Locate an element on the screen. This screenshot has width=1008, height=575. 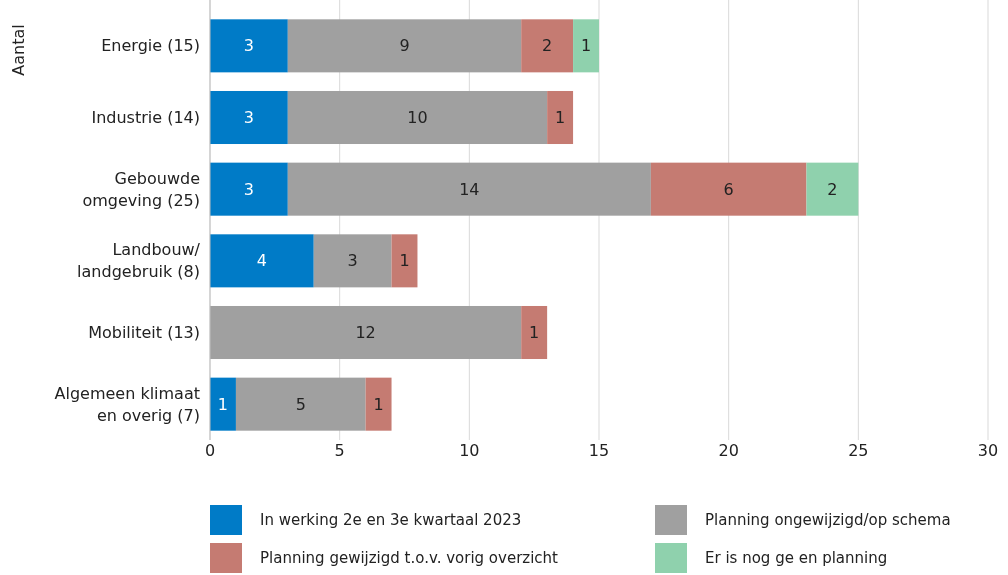
data-label: 12 is located at coordinates (365, 333).